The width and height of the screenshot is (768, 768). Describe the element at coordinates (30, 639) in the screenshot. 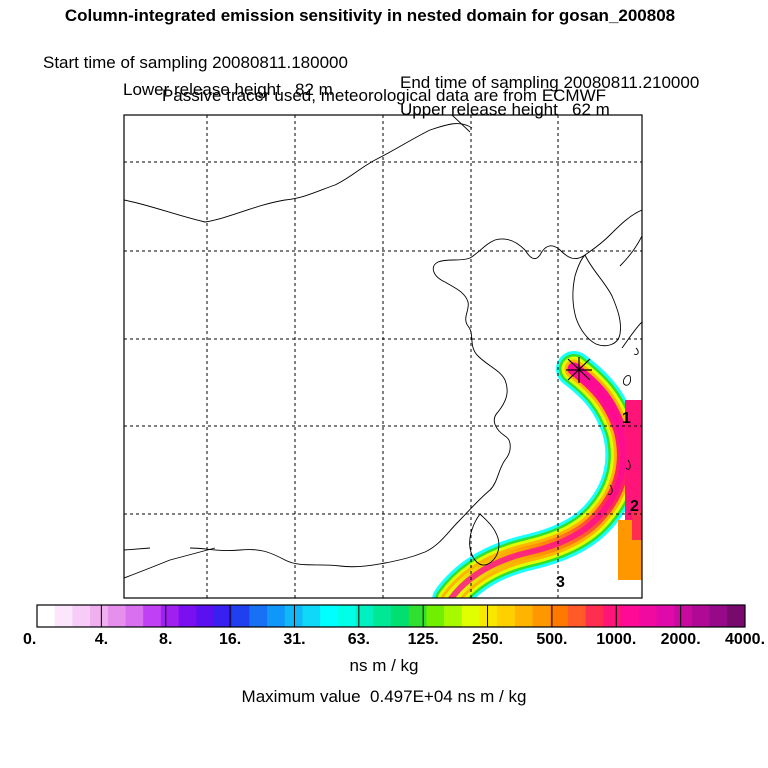

I see `colorbar-tick-label: 0.` at that location.